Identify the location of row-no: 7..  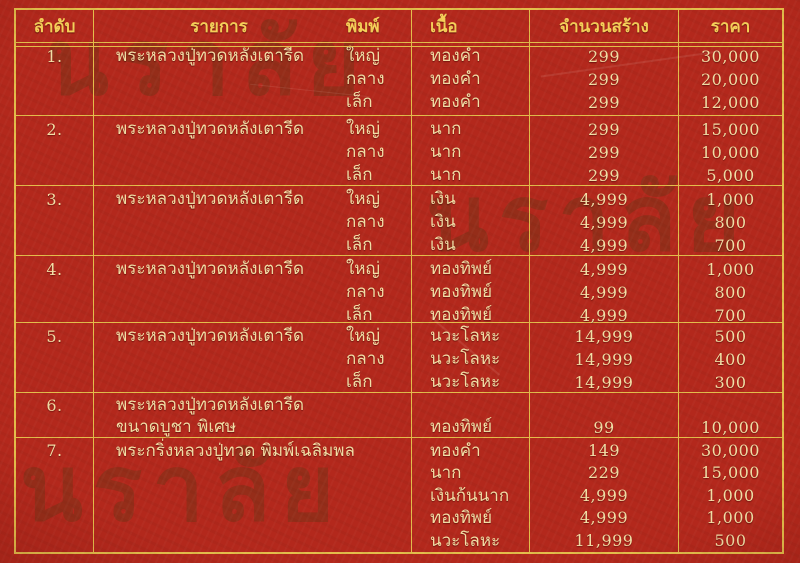
(54, 450).